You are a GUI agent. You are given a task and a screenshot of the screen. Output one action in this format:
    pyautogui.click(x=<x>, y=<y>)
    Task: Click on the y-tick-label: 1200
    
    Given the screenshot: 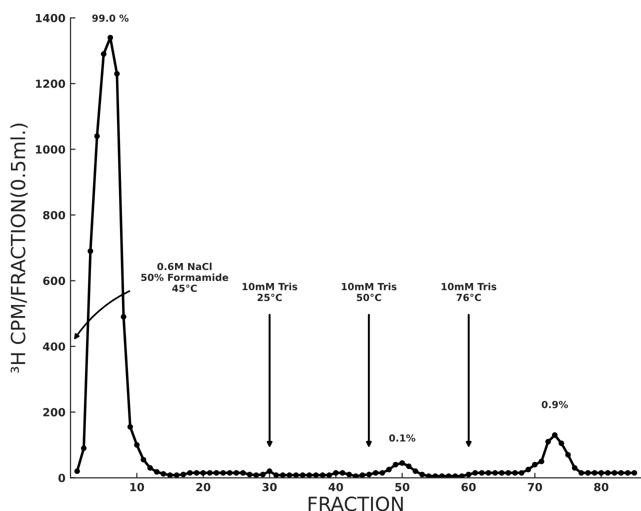 What is the action you would take?
    pyautogui.click(x=51, y=84)
    